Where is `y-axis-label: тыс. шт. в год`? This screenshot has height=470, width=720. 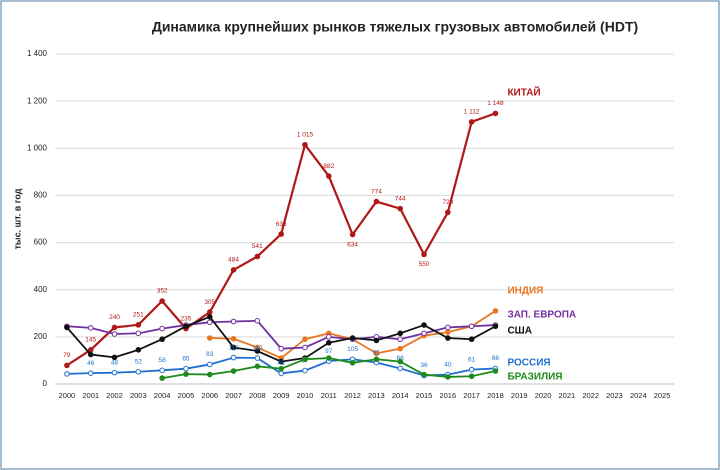 y-axis-label: тыс. шт. в год is located at coordinates (17, 218).